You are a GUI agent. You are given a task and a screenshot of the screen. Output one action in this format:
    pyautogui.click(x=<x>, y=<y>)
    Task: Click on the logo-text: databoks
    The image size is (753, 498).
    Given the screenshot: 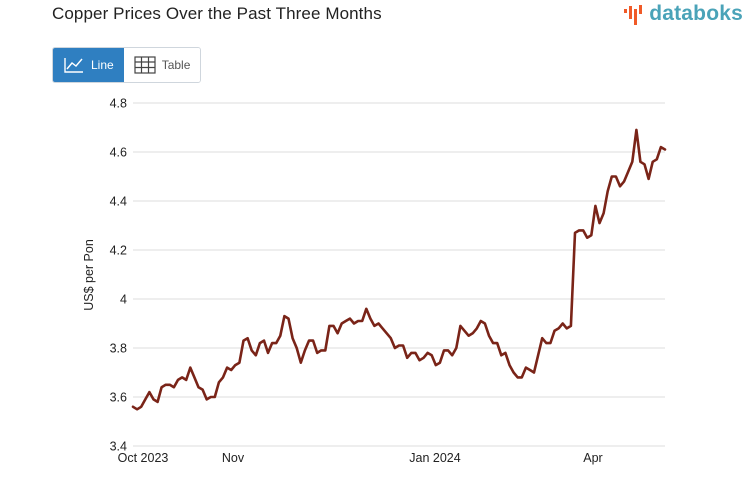 What is the action you would take?
    pyautogui.click(x=696, y=13)
    